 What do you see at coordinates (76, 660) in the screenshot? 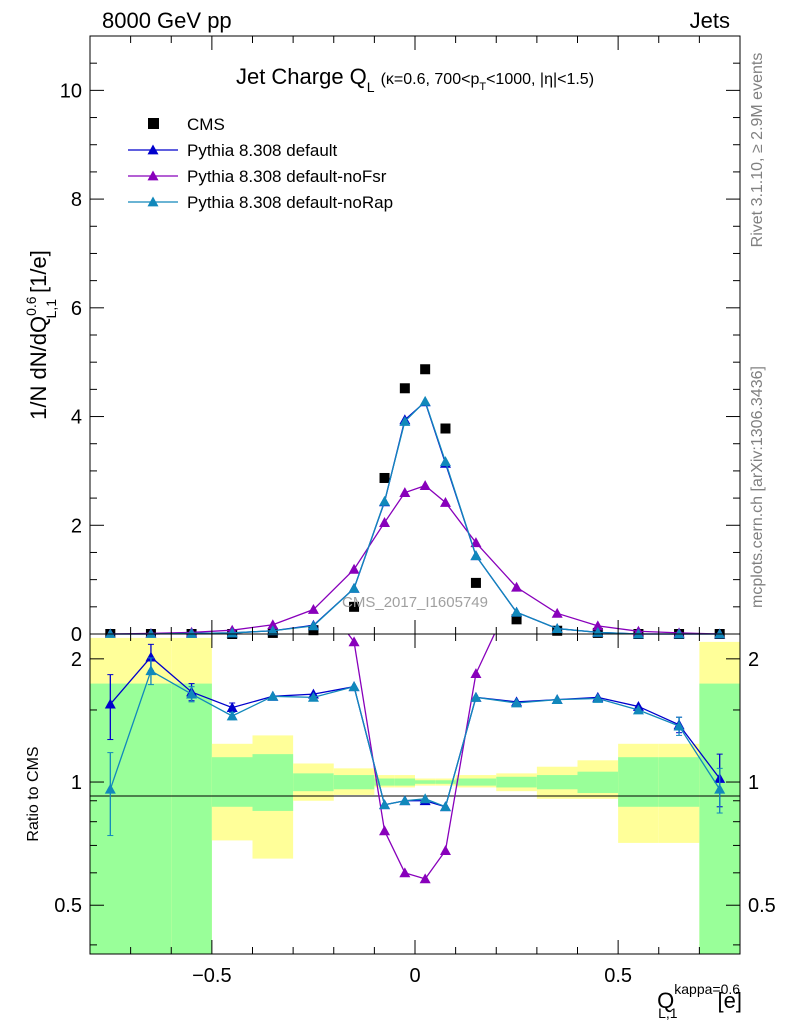
I see `ratio-ytick-label: 2` at bounding box center [76, 660].